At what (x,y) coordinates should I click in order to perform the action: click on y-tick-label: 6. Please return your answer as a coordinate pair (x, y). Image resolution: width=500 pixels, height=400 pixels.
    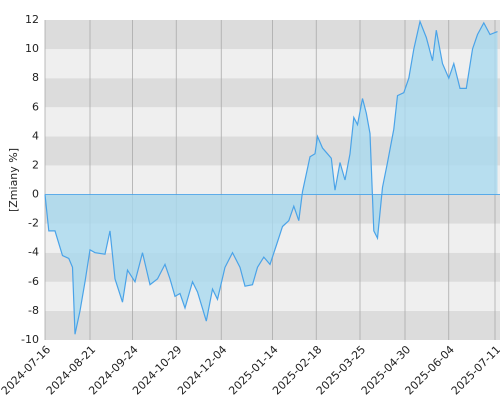
    Looking at the image, I should click on (35, 106).